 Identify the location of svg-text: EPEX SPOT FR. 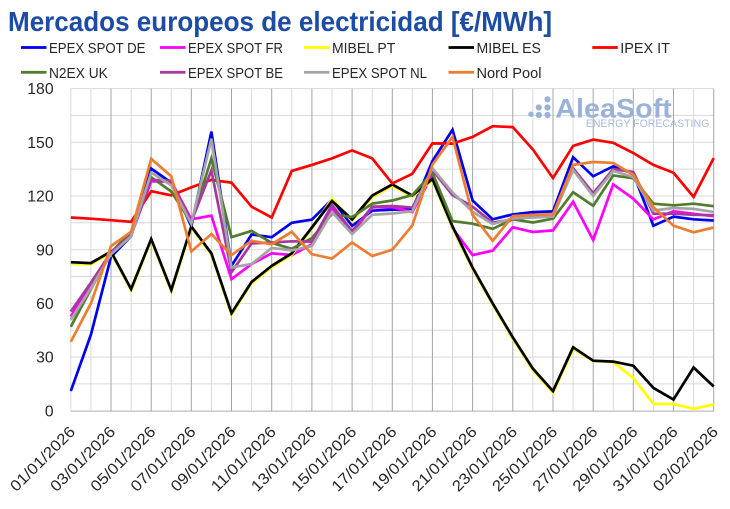
(235, 49).